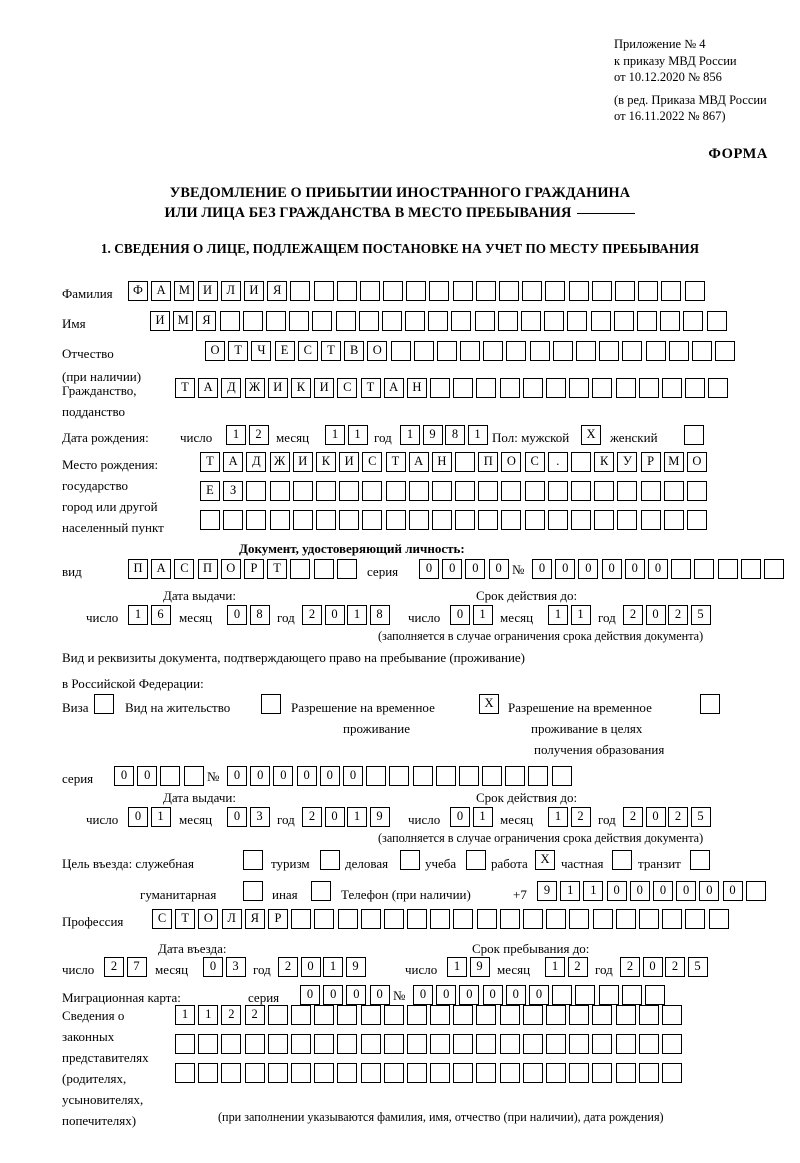 This screenshot has width=800, height=1163. Describe the element at coordinates (370, 388) in the screenshot. I see `form-cell: Т` at that location.